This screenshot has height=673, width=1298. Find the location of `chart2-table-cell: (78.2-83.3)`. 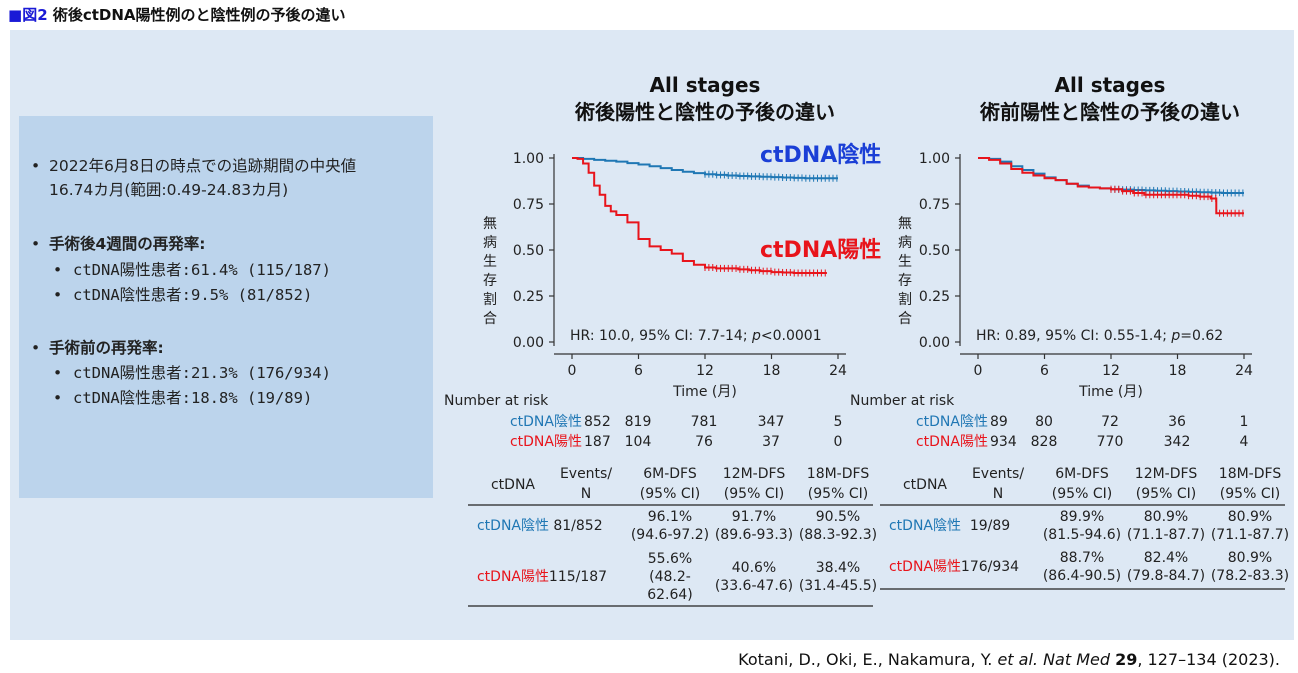

chart2-table-cell: (78.2-83.3) is located at coordinates (1250, 576).